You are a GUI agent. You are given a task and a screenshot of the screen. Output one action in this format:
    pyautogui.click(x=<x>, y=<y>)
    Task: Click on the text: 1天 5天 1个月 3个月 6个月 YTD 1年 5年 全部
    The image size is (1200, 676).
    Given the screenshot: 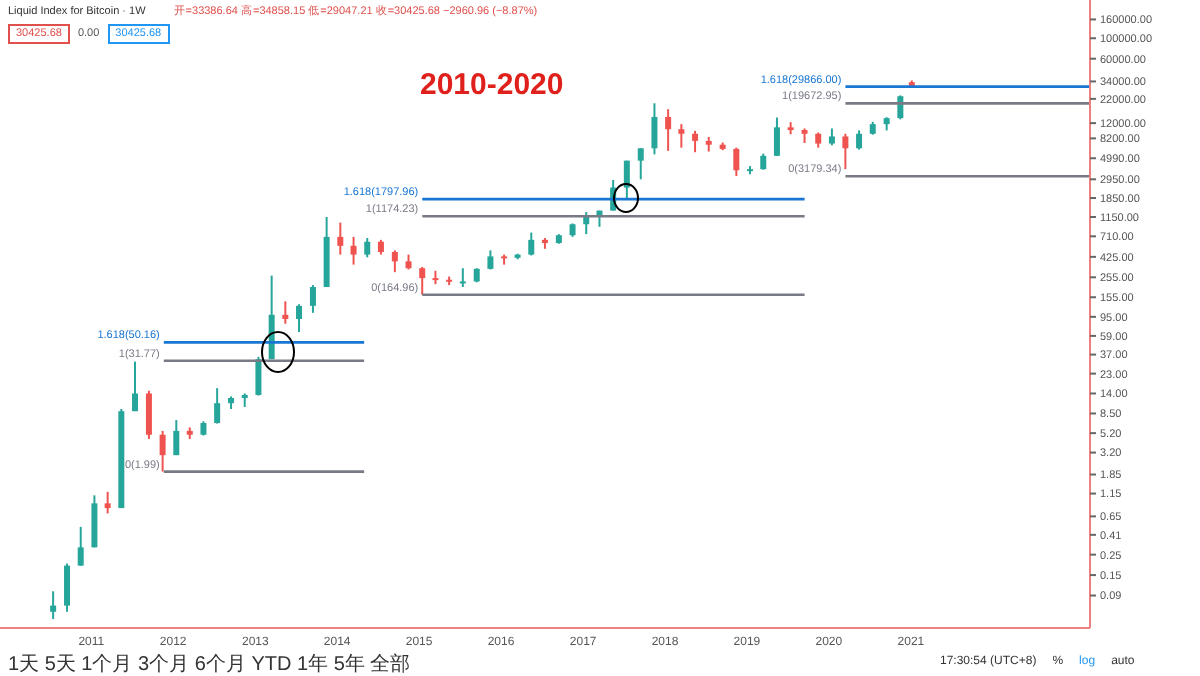 What is the action you would take?
    pyautogui.click(x=209, y=665)
    